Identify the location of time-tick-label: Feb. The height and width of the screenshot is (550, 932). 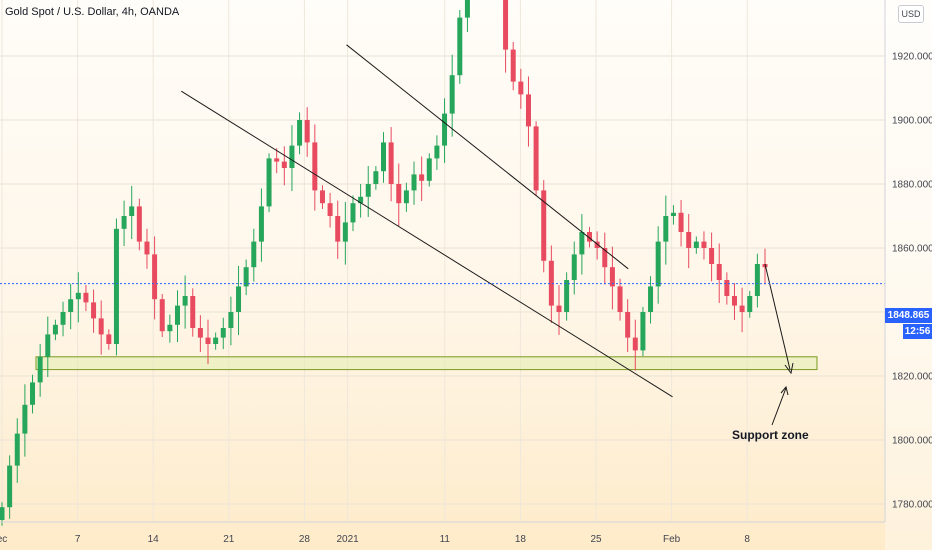
(672, 539).